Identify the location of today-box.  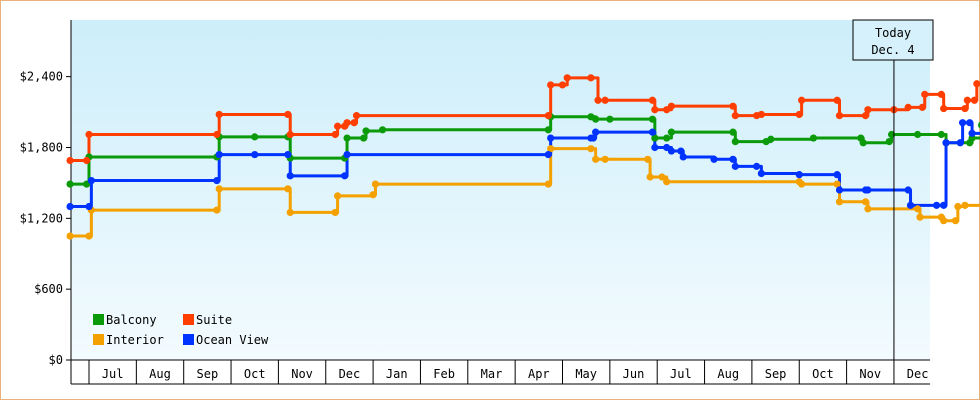
(893, 40).